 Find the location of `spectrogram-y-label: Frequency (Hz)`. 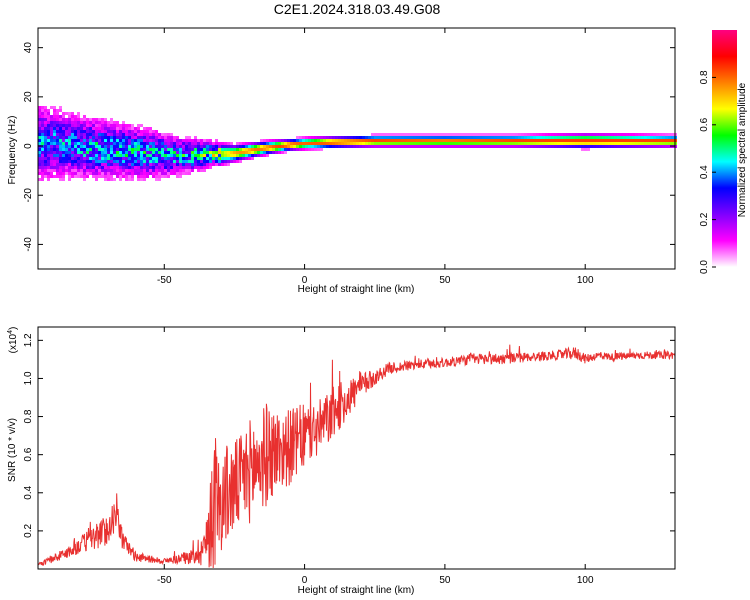

spectrogram-y-label: Frequency (Hz) is located at coordinates (12, 150).